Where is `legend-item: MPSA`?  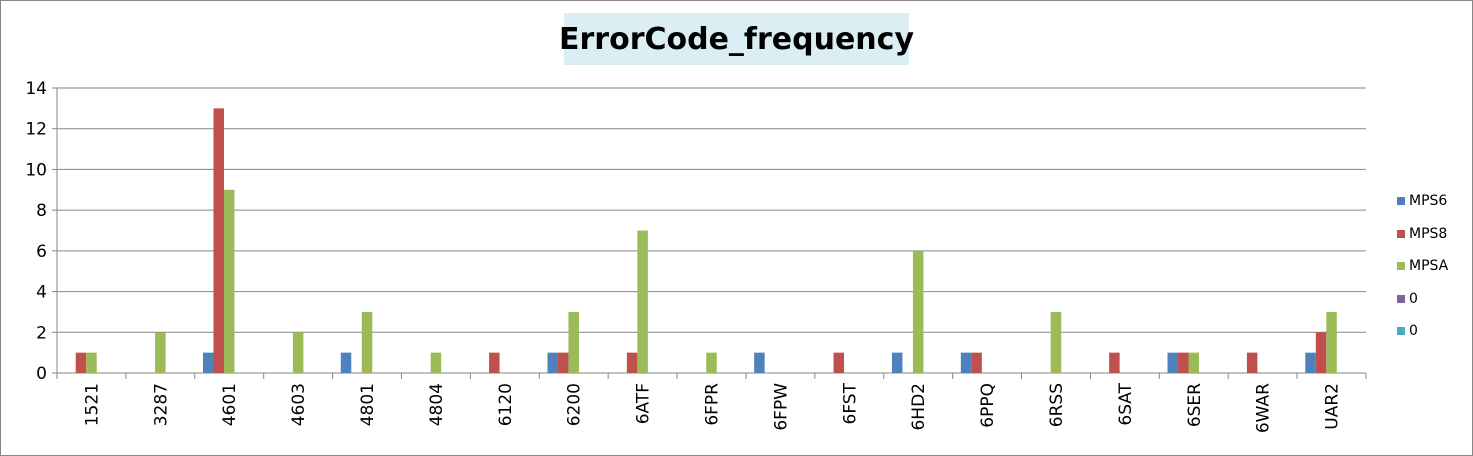
legend-item: MPSA is located at coordinates (1422, 266).